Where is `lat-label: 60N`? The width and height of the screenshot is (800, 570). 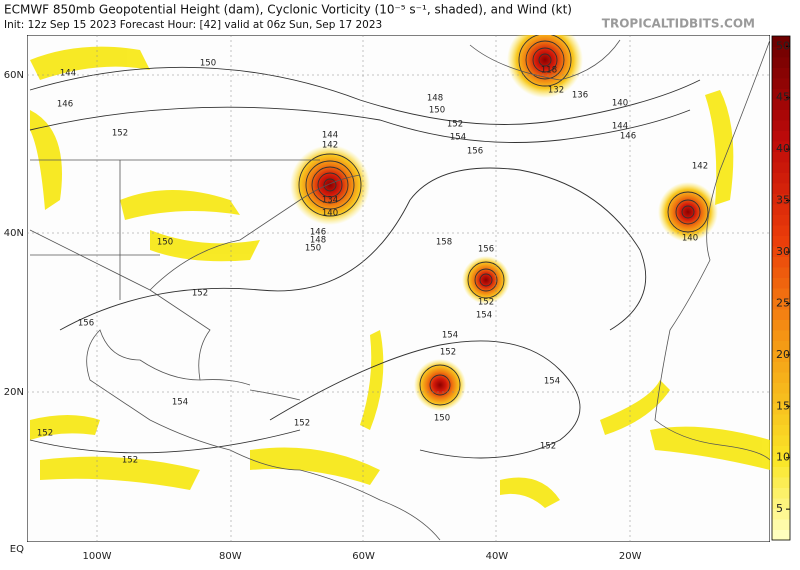 lat-label: 60N is located at coordinates (14, 75).